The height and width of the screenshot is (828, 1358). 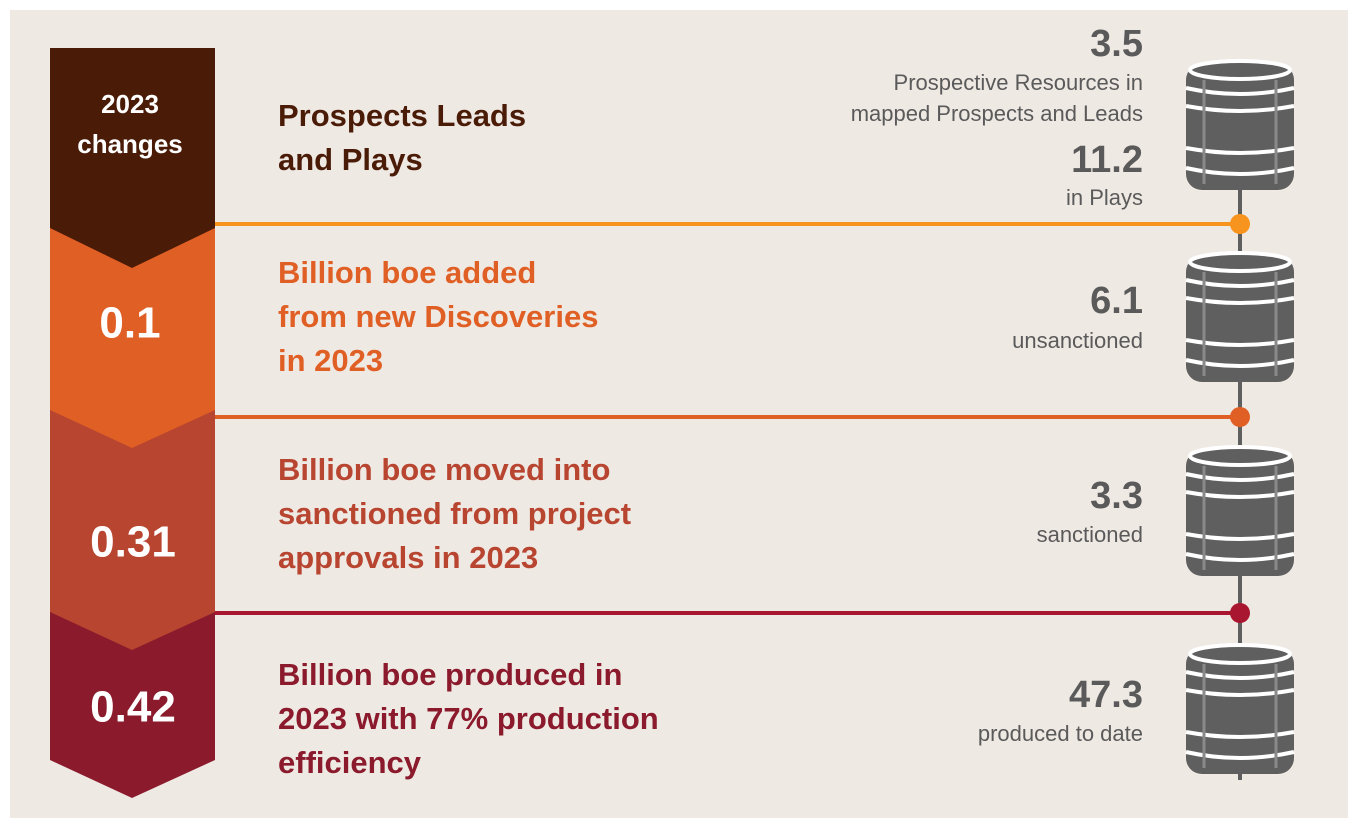 What do you see at coordinates (350, 159) in the screenshot?
I see `heading: and Plays` at bounding box center [350, 159].